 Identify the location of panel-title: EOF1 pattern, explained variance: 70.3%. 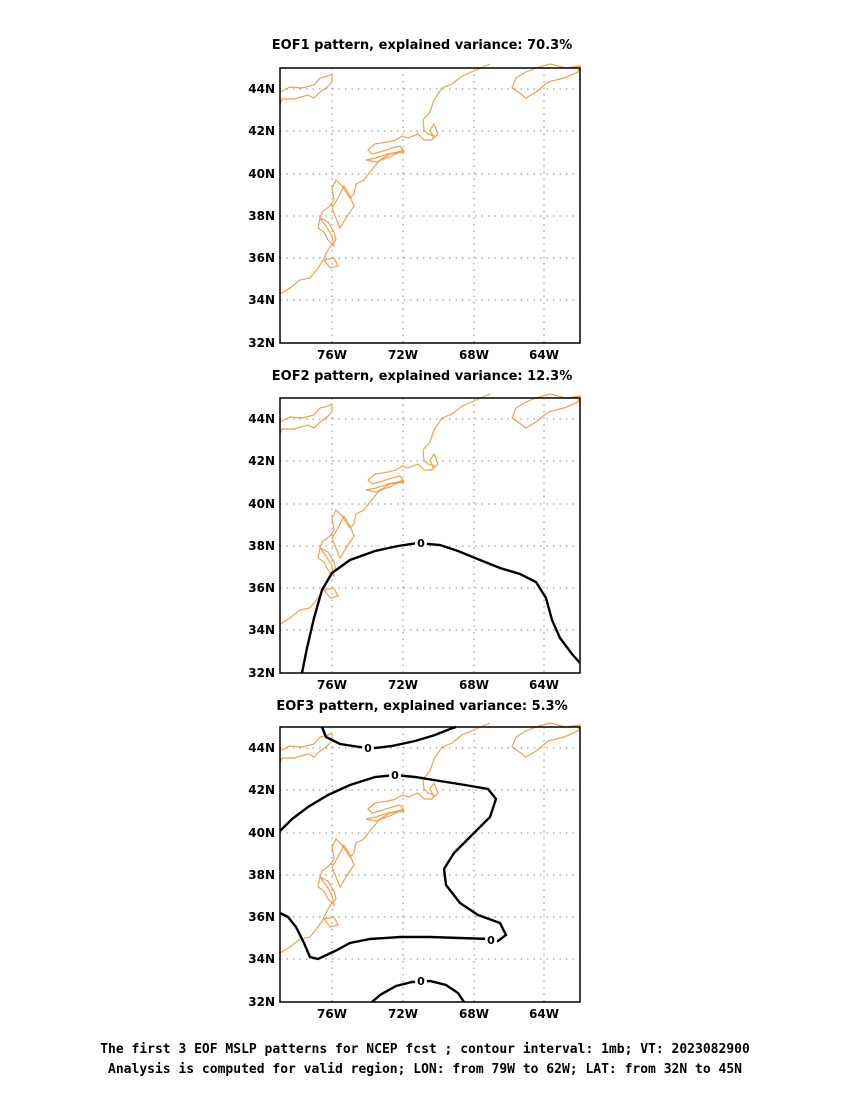
(422, 45).